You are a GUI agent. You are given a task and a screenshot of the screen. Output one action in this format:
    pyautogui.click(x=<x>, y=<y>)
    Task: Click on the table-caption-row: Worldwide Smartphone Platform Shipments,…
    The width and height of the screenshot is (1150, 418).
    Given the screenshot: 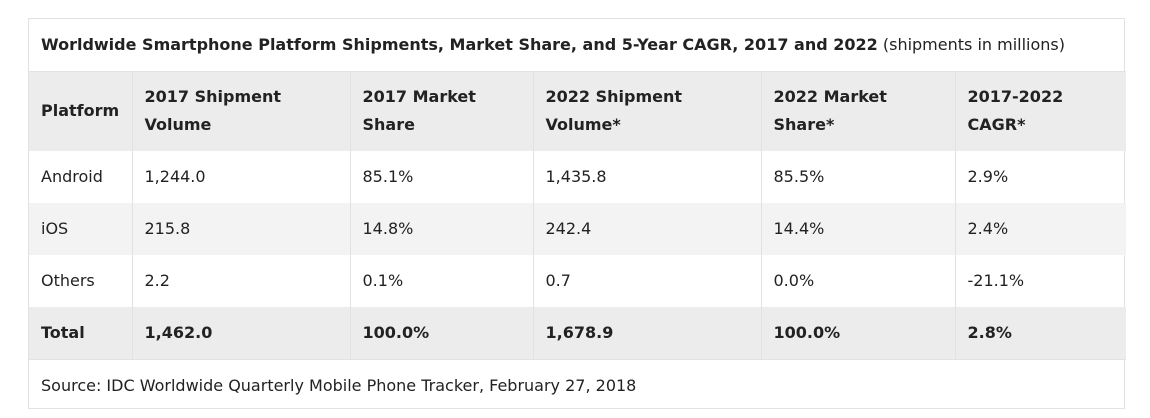 What is the action you would take?
    pyautogui.click(x=578, y=45)
    